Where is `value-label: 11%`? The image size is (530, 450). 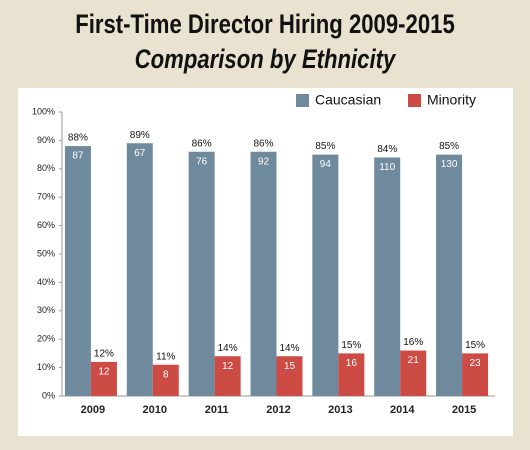
value-label: 11% is located at coordinates (165, 356).